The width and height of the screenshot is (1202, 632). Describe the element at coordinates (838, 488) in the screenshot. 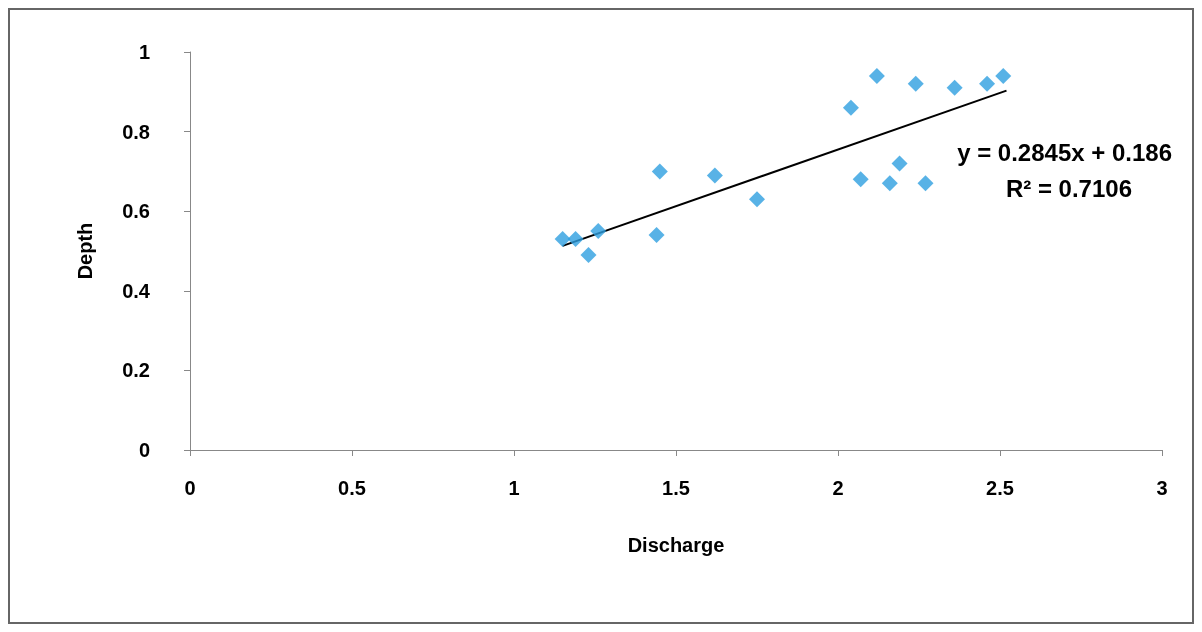

I see `x-tick-label: 2` at that location.